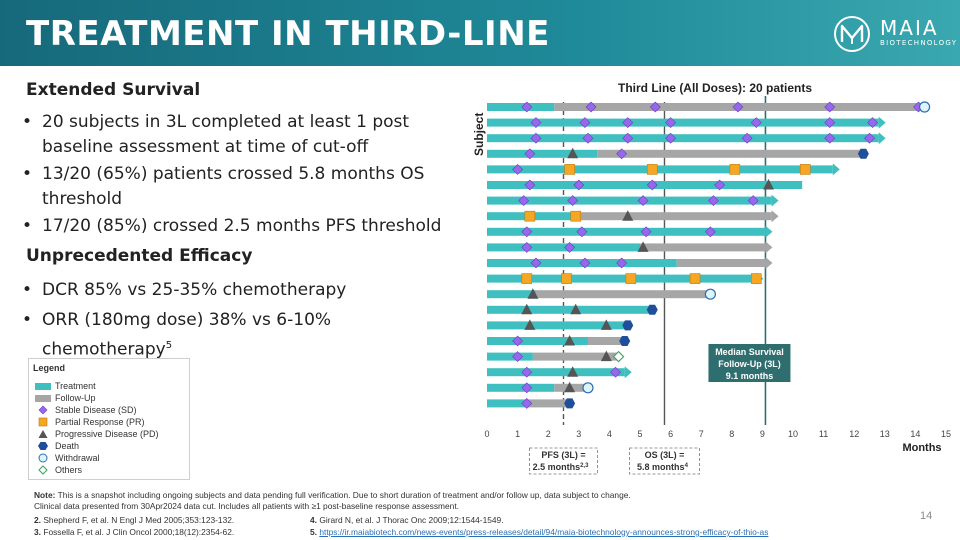  What do you see at coordinates (609, 434) in the screenshot?
I see `x-tick-label: 4` at bounding box center [609, 434].